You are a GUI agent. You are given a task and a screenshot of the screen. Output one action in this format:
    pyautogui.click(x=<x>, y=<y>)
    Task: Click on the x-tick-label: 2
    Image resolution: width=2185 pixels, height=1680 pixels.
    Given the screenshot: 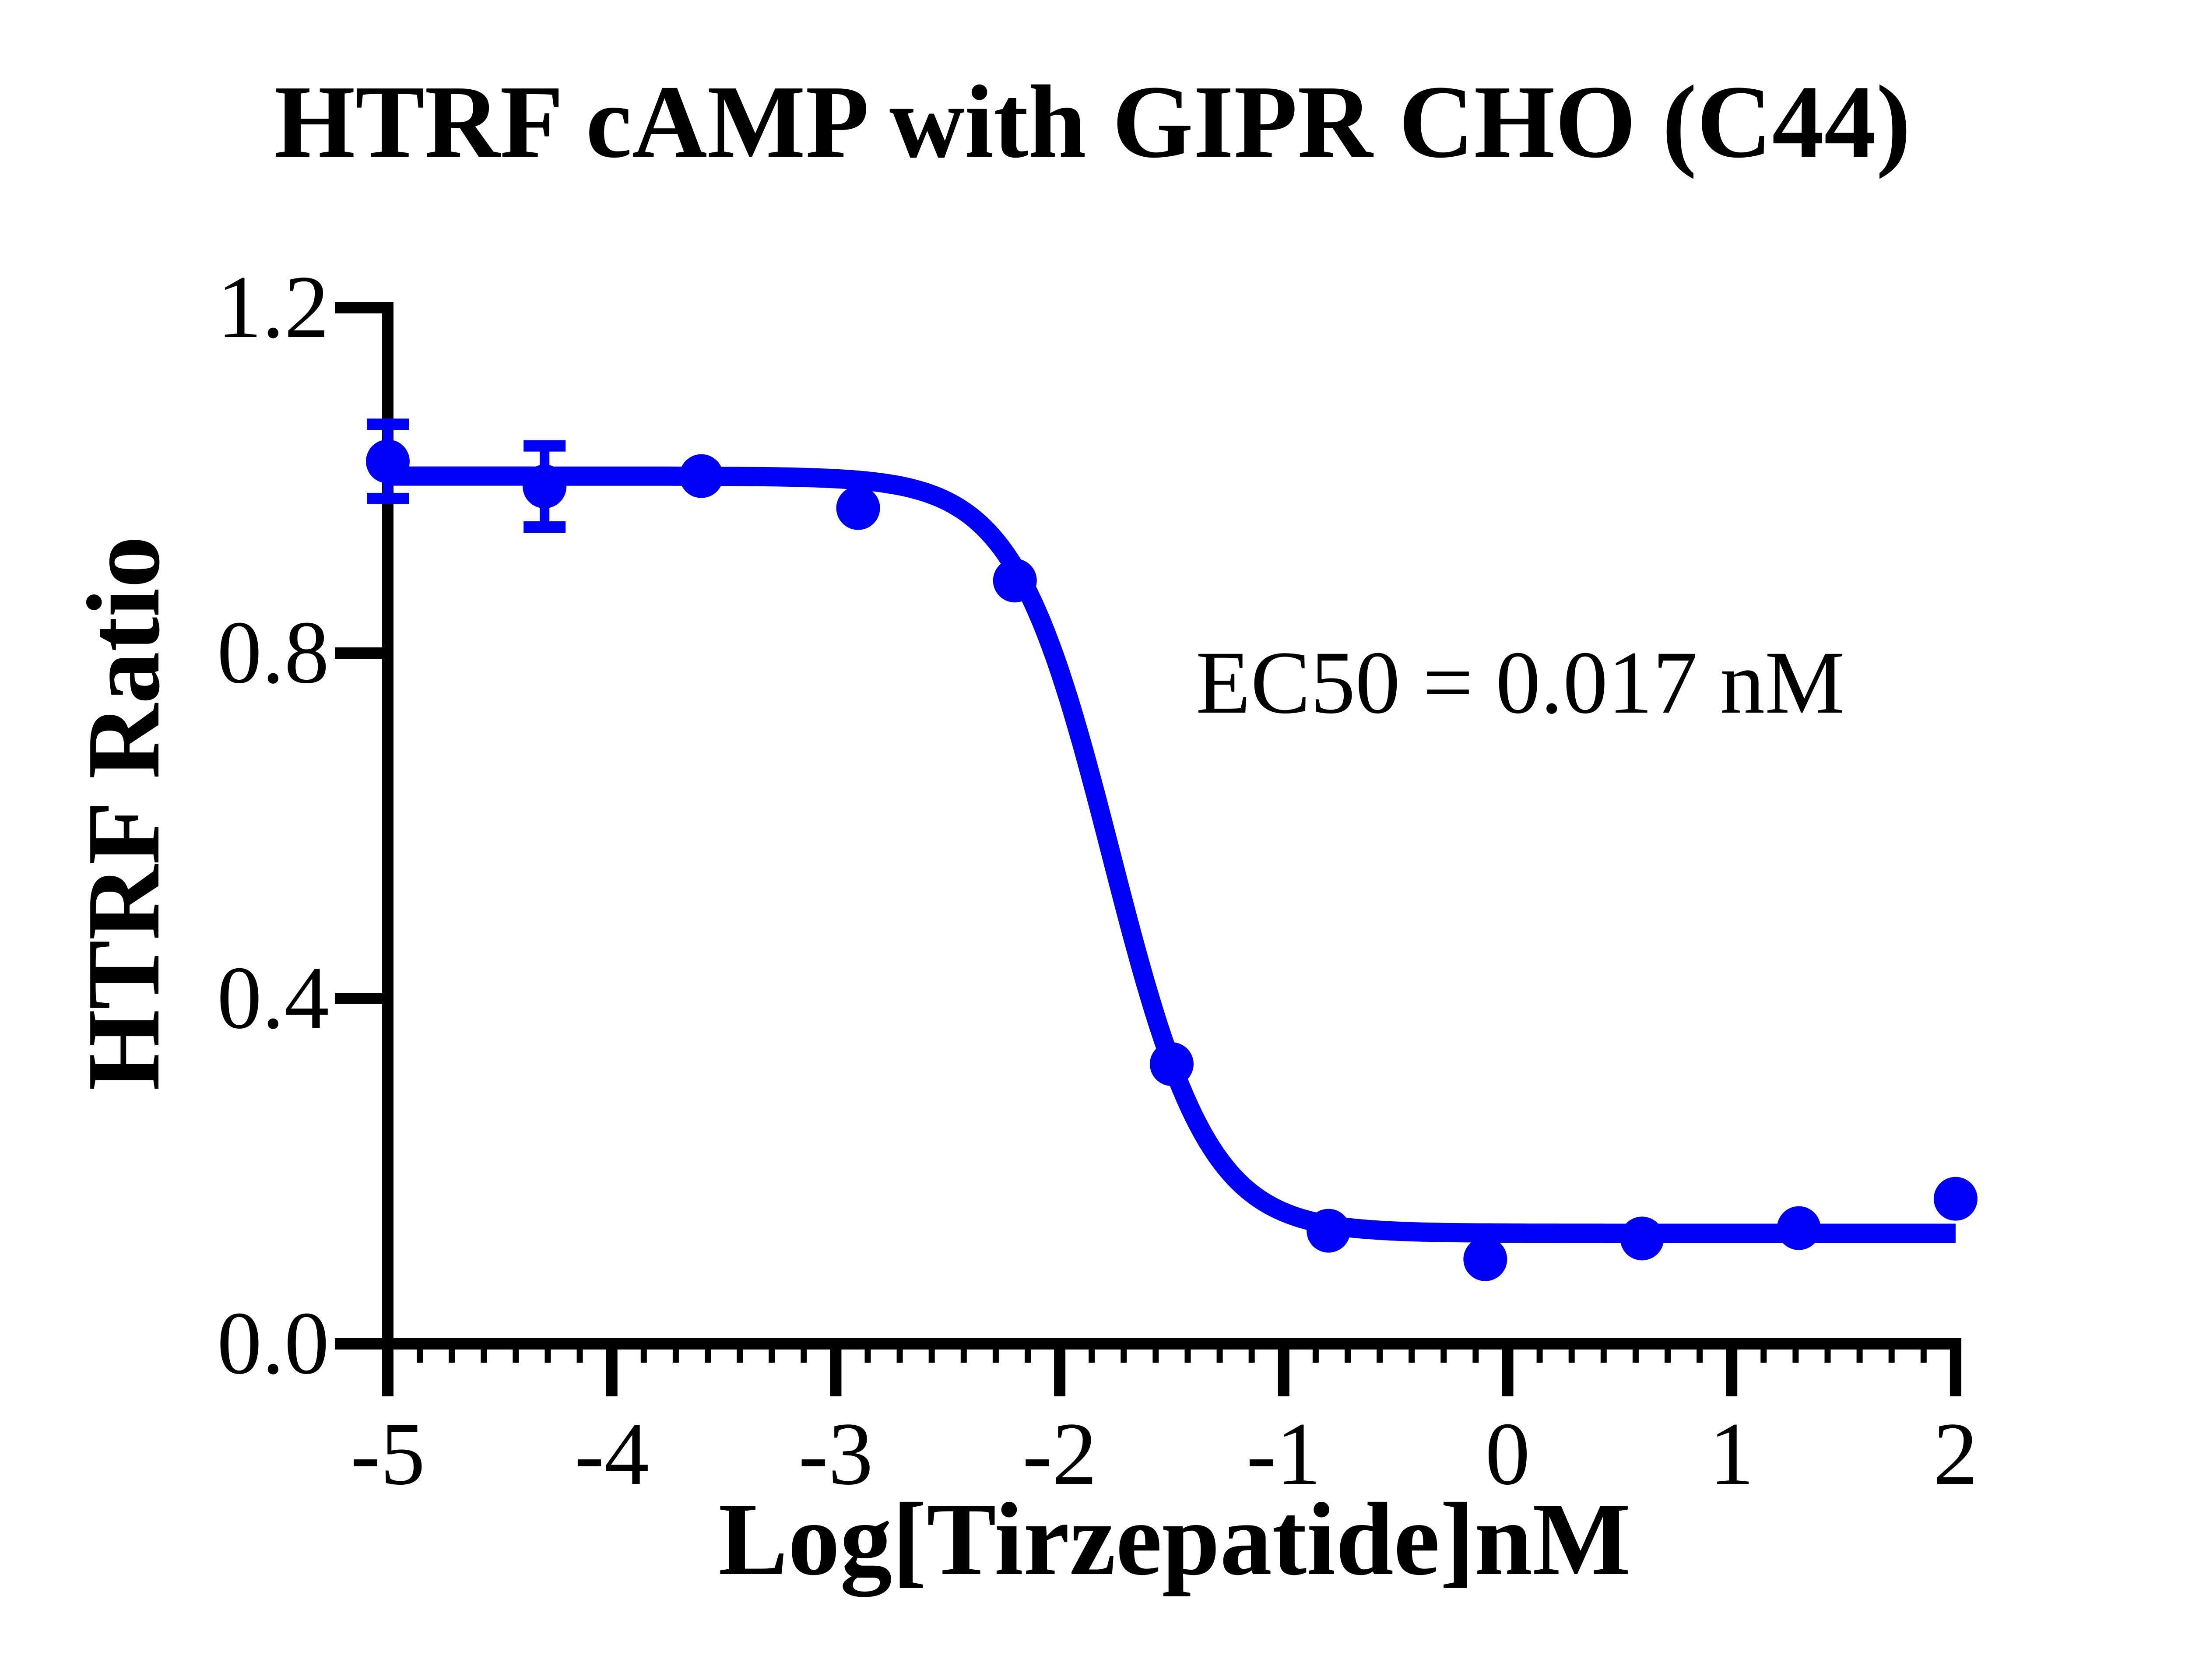 What is the action you would take?
    pyautogui.click(x=1955, y=1454)
    